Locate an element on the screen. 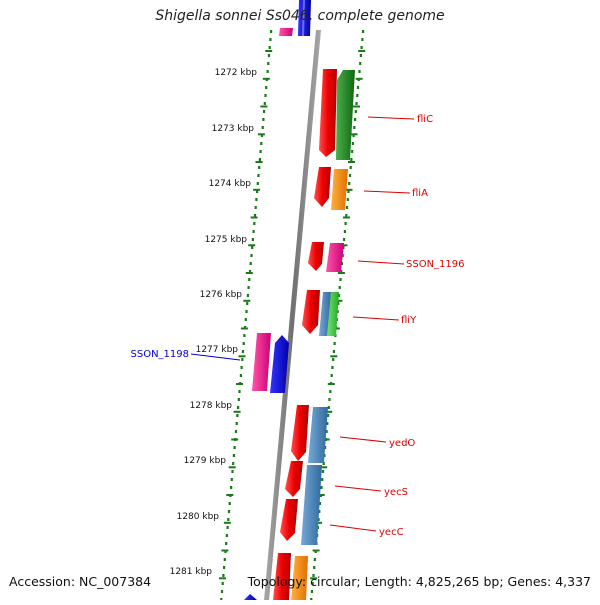 This screenshot has width=600, height=605. tick-label: 1276 kbp is located at coordinates (221, 295).